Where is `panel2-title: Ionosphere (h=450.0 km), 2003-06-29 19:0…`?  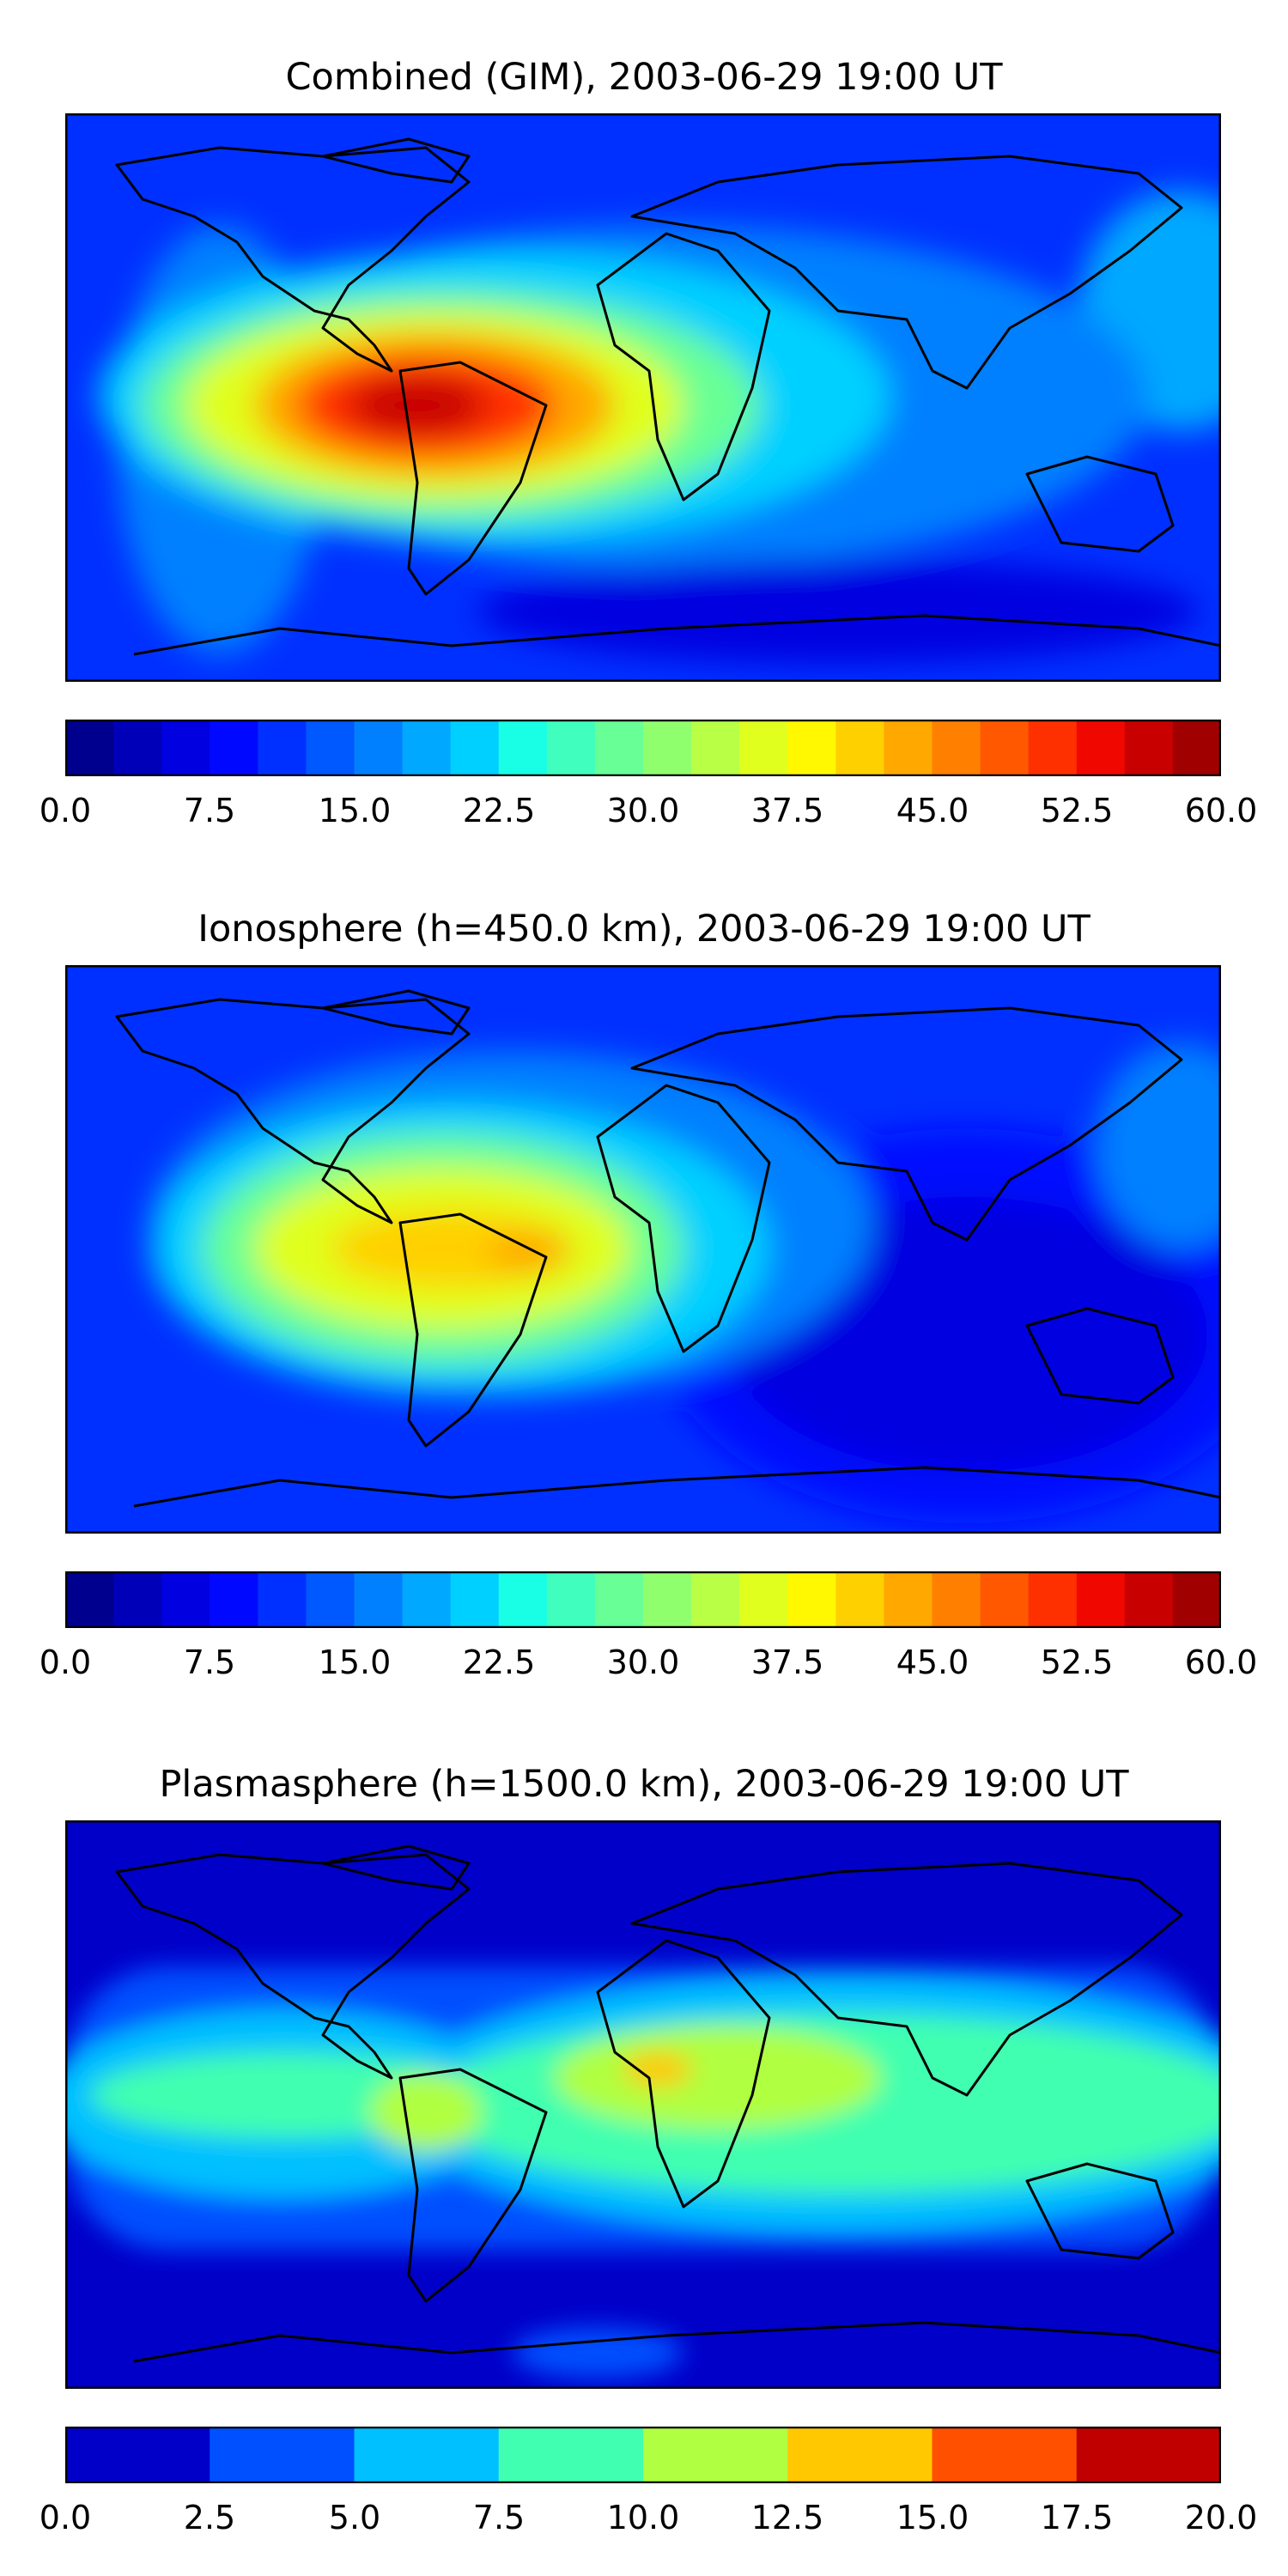 panel2-title: Ionosphere (h=450.0 km), 2003-06-29 19:0… is located at coordinates (644, 929).